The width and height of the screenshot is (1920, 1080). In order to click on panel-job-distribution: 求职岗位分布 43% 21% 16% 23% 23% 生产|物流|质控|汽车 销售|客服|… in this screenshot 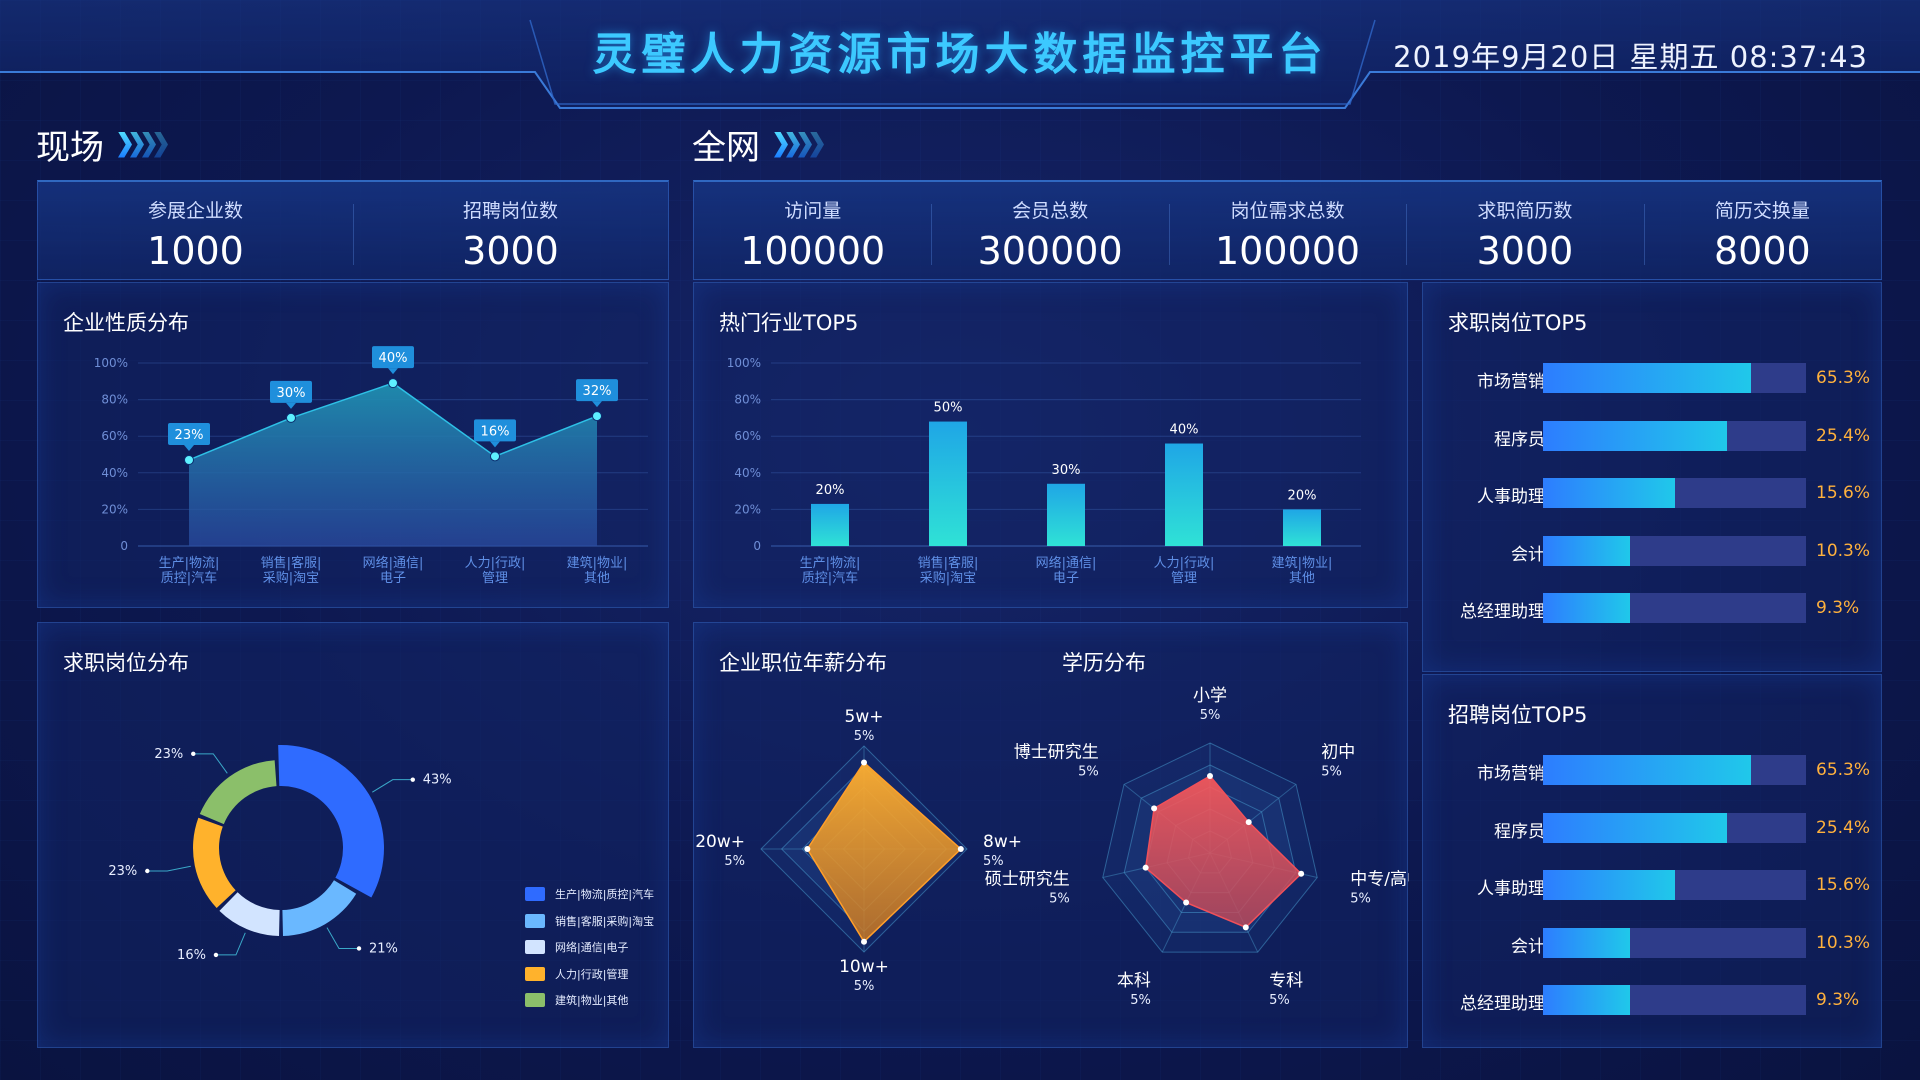, I will do `click(353, 835)`.